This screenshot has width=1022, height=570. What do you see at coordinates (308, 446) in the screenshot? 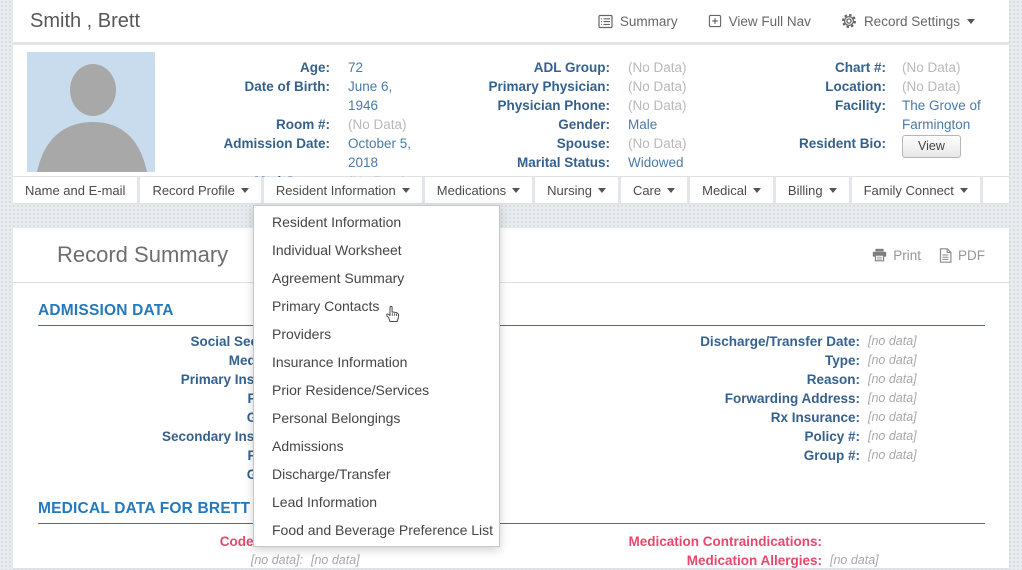
I see `menu-item-admissions: Admissions` at bounding box center [308, 446].